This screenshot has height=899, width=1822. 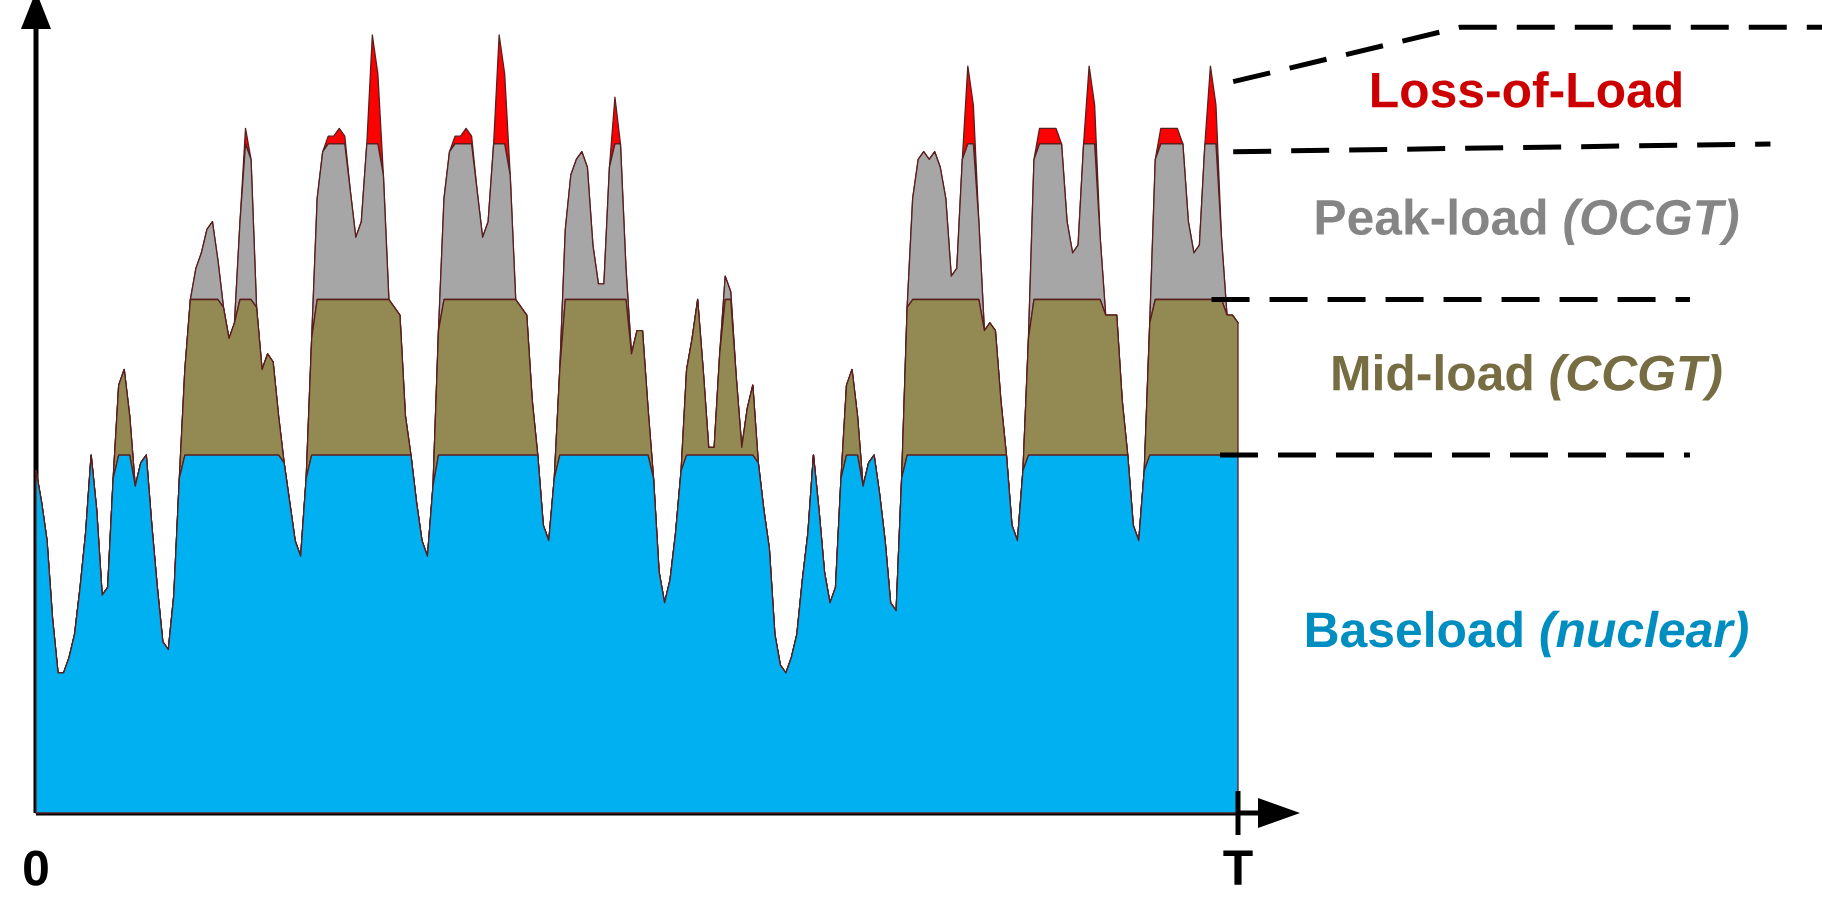 What do you see at coordinates (1238, 867) in the screenshot?
I see `x-tick-label: T` at bounding box center [1238, 867].